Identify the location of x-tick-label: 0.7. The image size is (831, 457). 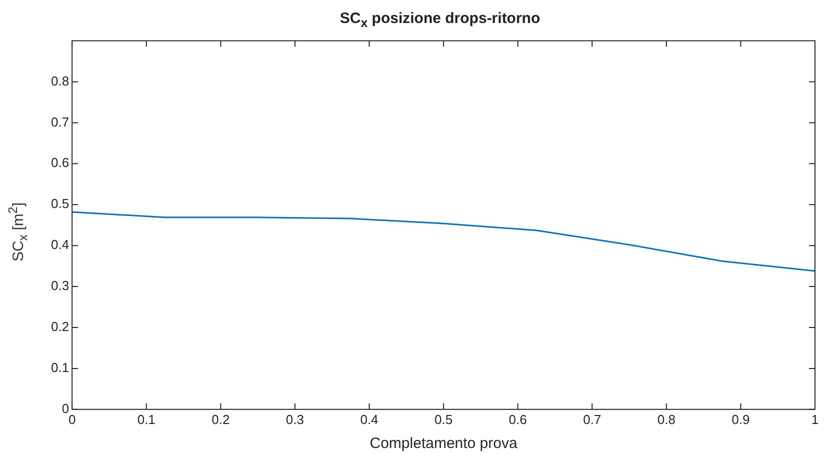
(592, 419).